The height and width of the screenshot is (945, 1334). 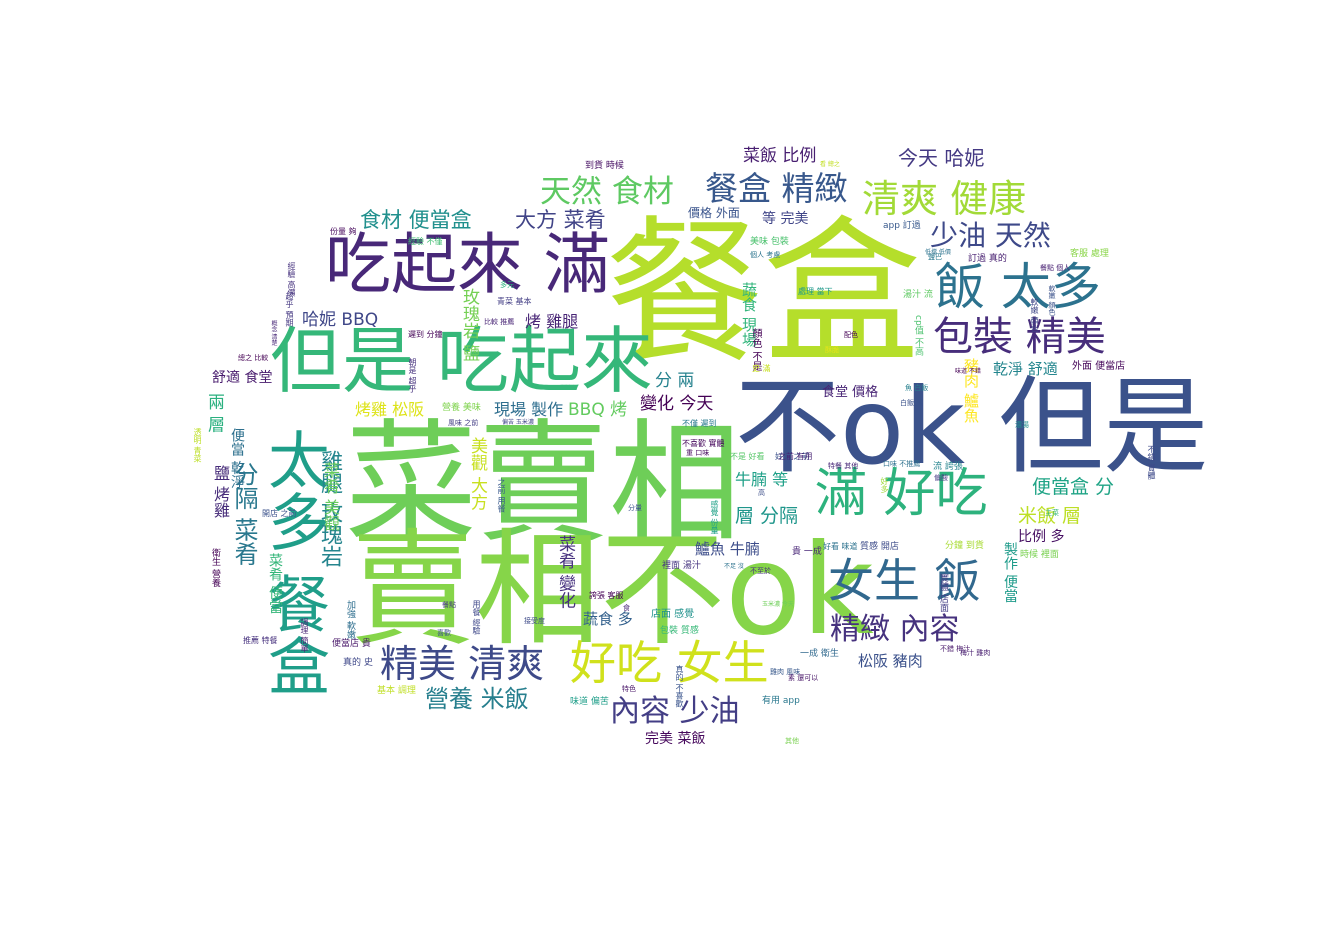 I want to click on word-72: 之前 有用, so click(x=795, y=456).